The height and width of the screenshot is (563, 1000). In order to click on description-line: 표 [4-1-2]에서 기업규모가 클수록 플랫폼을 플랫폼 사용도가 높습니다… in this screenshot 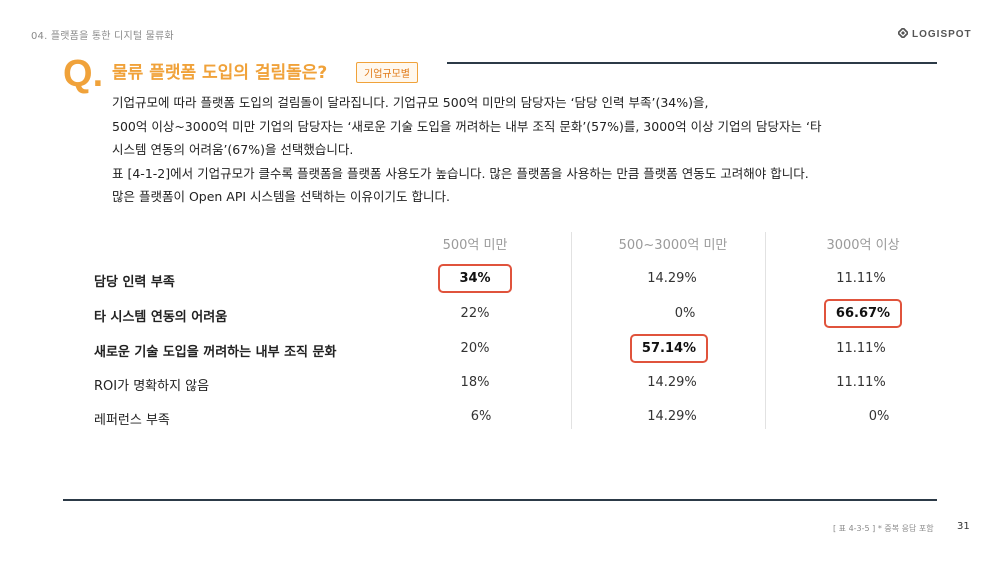, I will do `click(460, 173)`.